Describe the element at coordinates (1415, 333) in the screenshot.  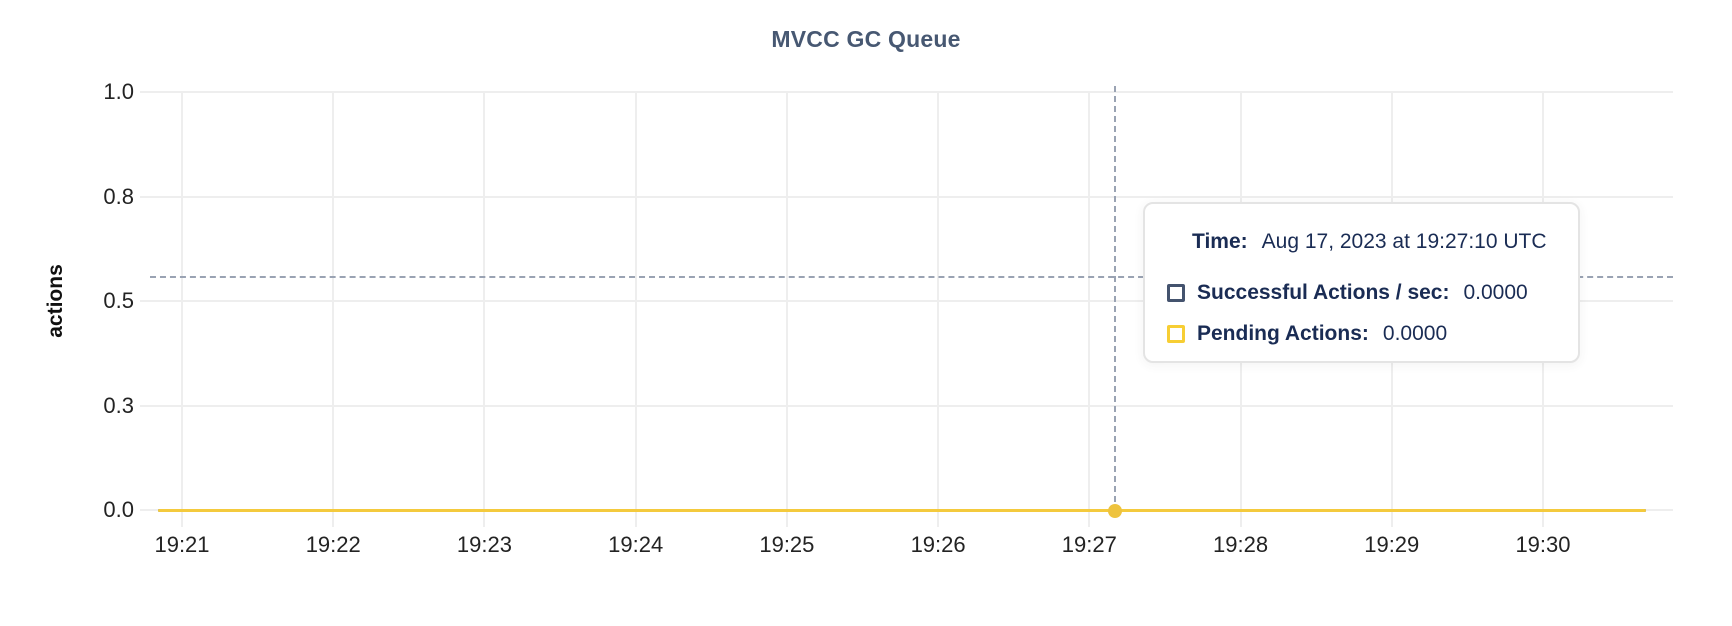
I see `tooltip-pending-value: 0.0000` at that location.